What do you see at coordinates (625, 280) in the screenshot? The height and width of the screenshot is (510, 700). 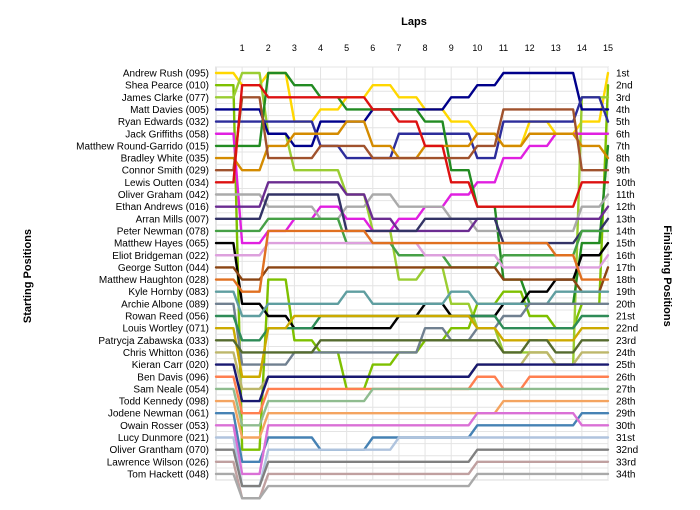 I see `finishing-position-label: 18th` at bounding box center [625, 280].